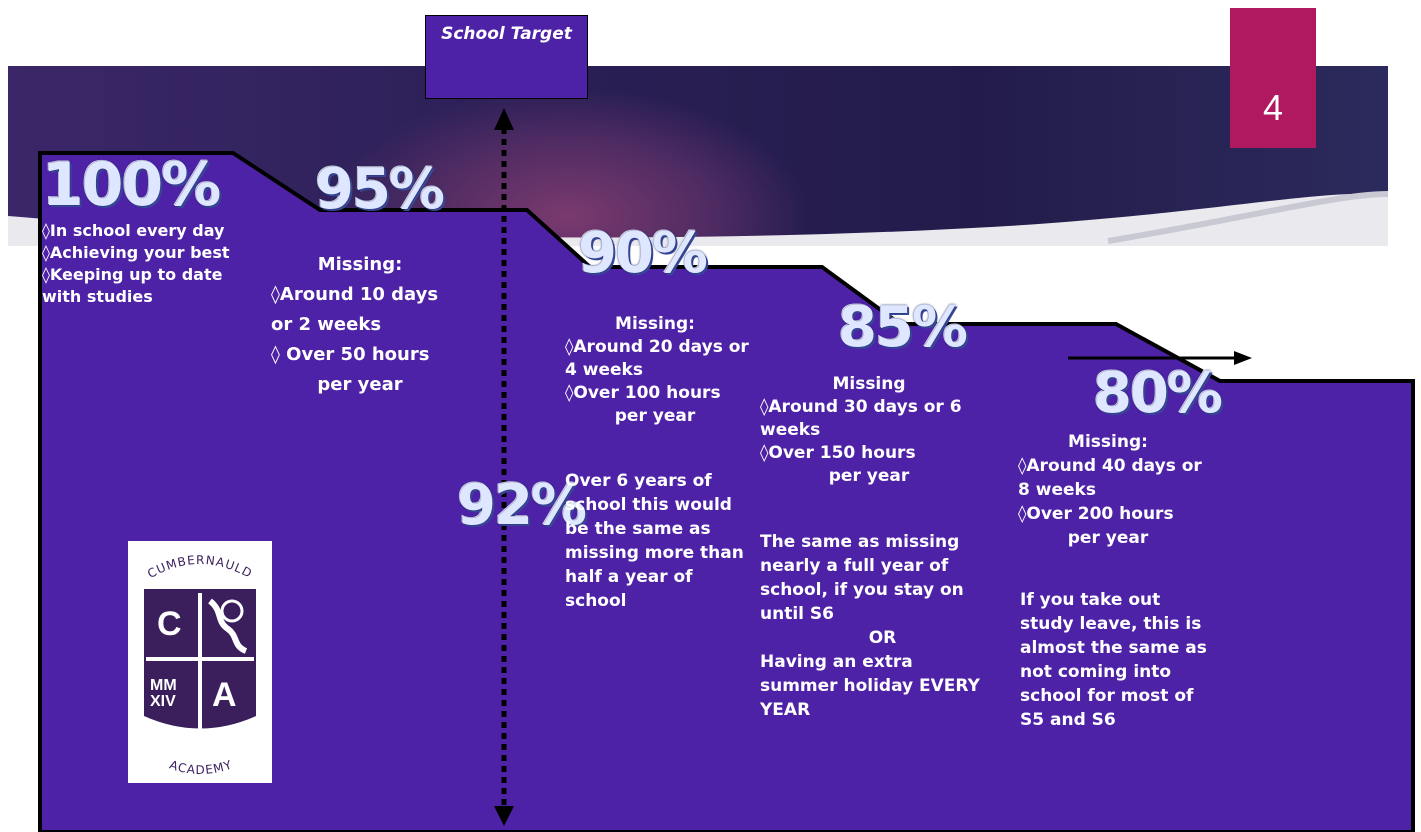 Image resolution: width=1421 pixels, height=832 pixels. Describe the element at coordinates (869, 384) in the screenshot. I see `text-line: Missing` at that location.